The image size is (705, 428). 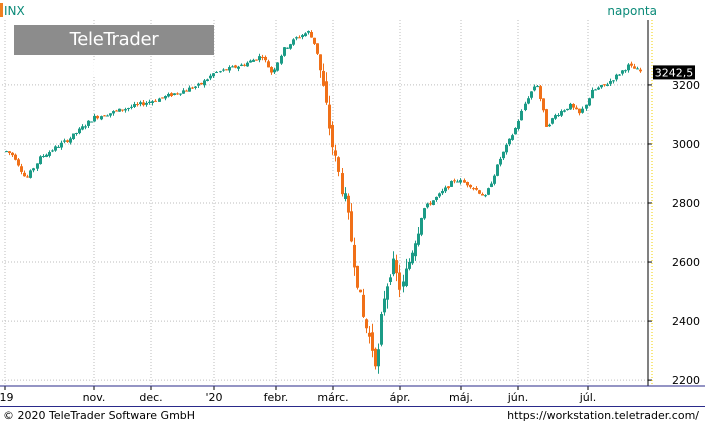 What do you see at coordinates (7, 397) in the screenshot?
I see `x-tick-label: '19` at bounding box center [7, 397].